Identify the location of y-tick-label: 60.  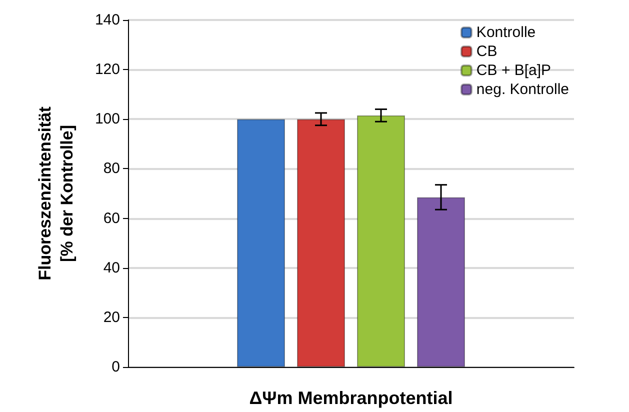
(111, 218).